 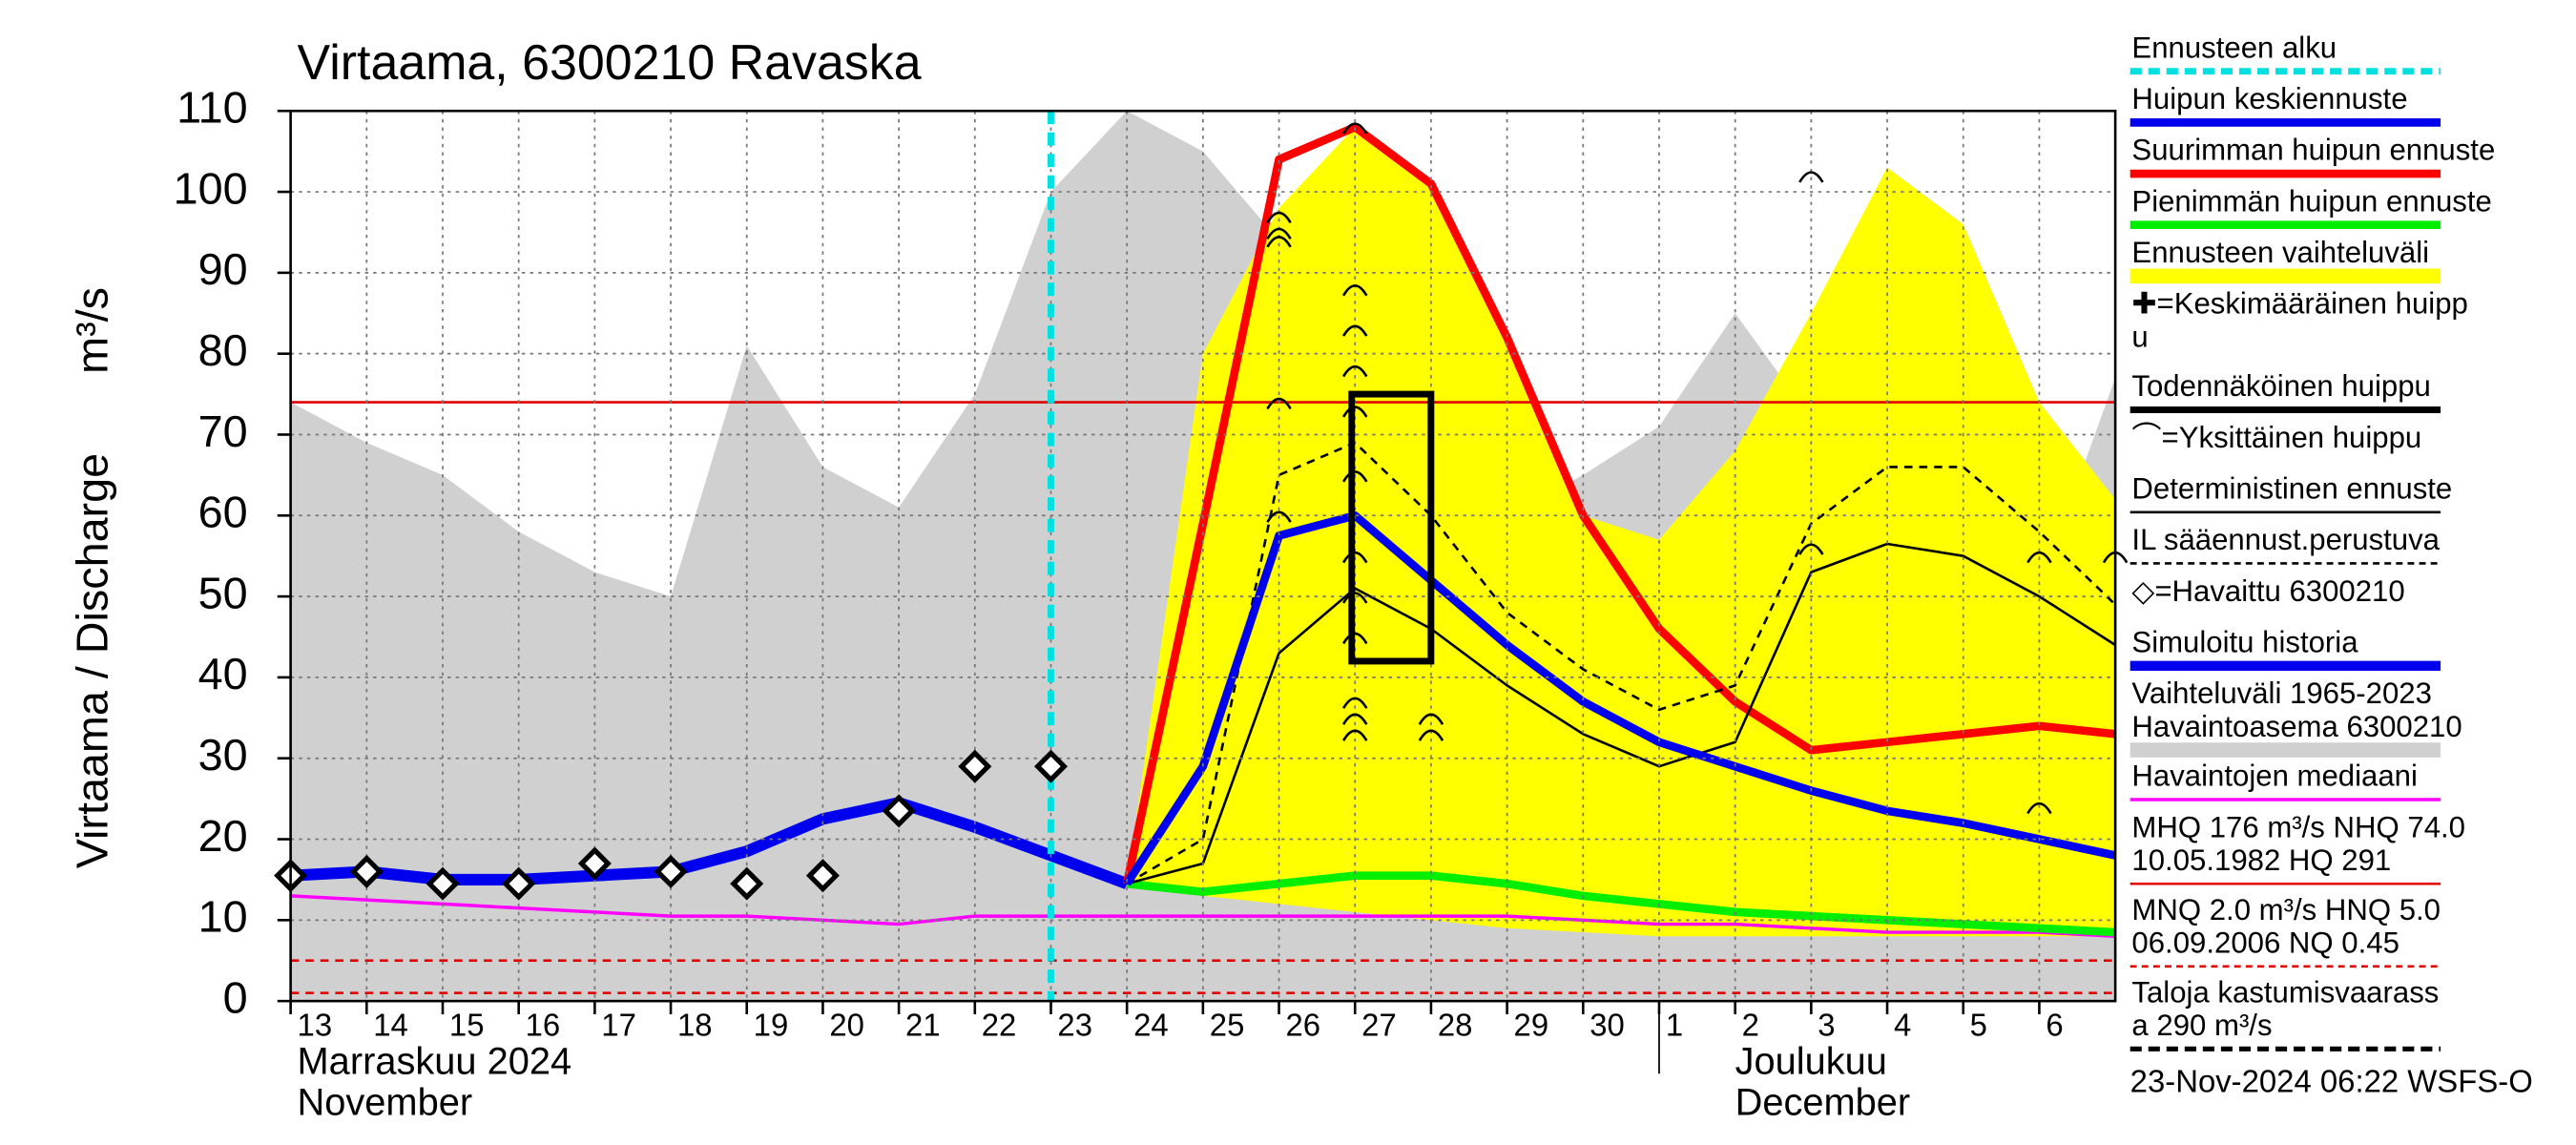 What do you see at coordinates (2265, 943) in the screenshot?
I see `legend-text: 06.09.2006 NQ 0.45` at bounding box center [2265, 943].